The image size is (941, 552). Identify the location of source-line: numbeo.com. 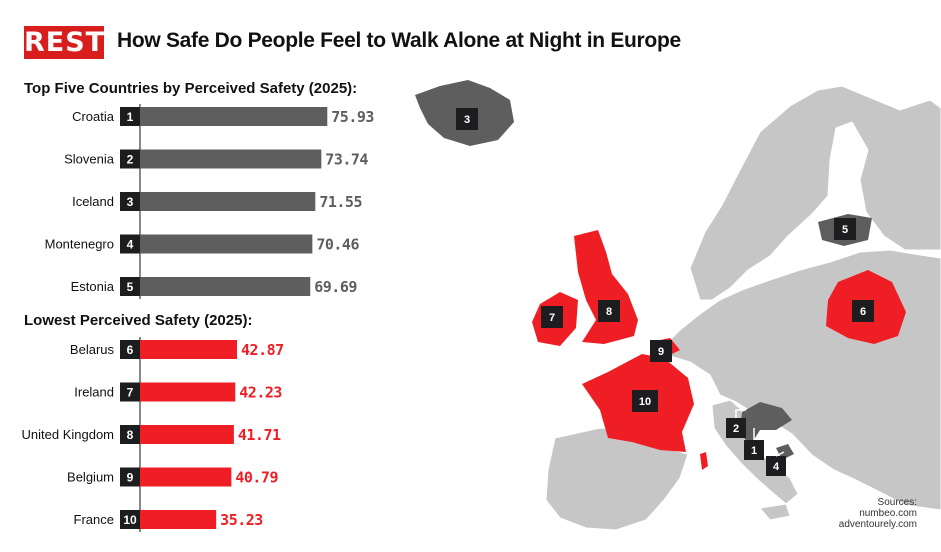
(888, 513).